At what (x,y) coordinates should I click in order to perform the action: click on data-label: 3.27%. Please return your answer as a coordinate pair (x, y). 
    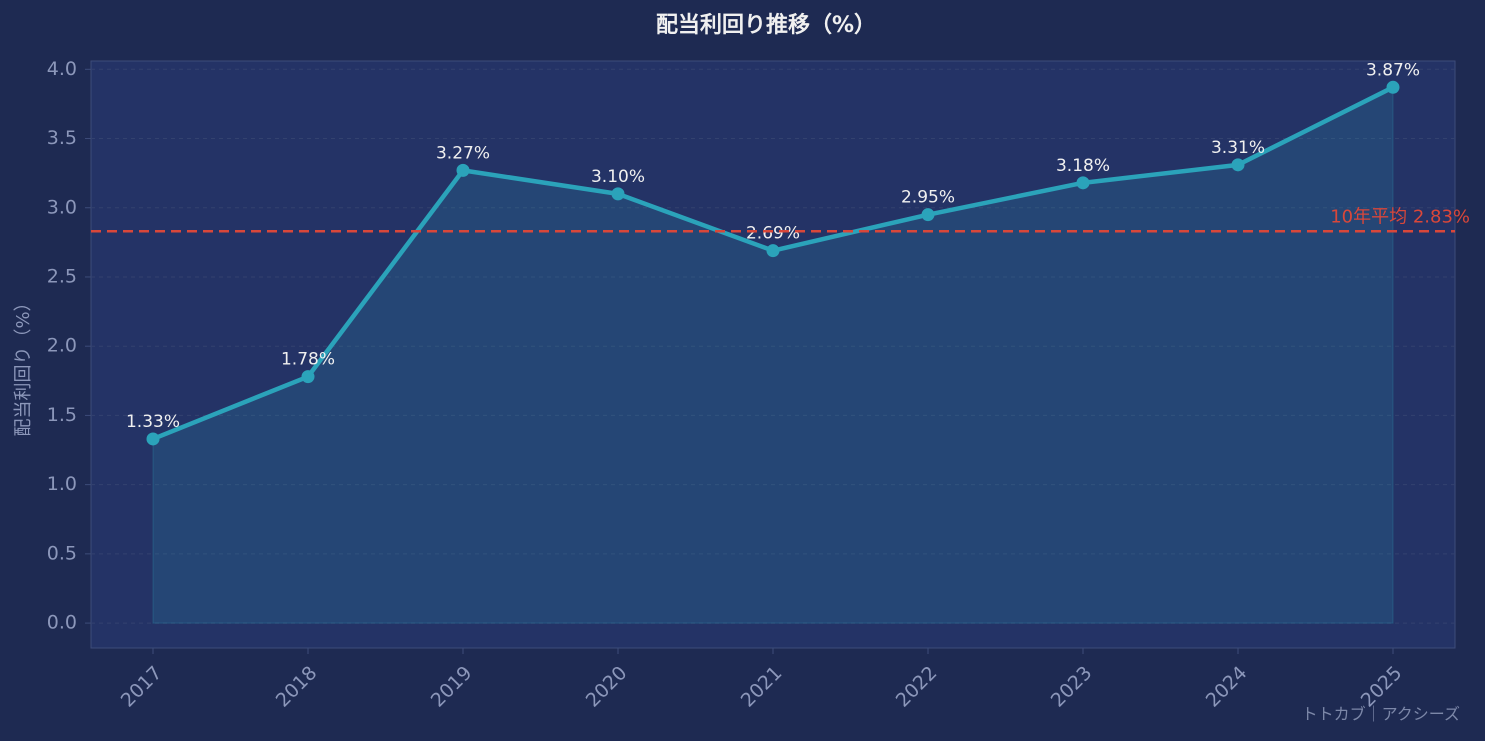
    Looking at the image, I should click on (463, 153).